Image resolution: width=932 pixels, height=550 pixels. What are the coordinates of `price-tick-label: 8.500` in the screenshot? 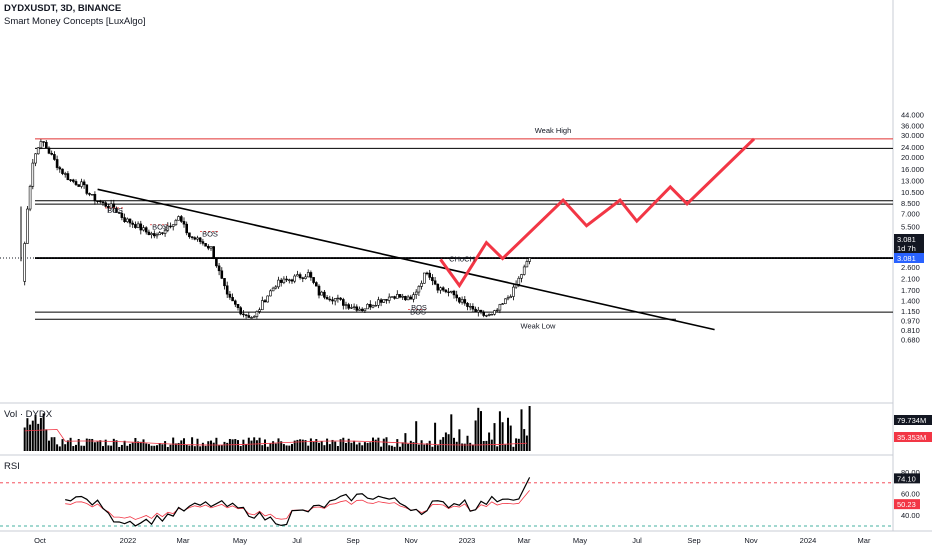 It's located at (910, 203).